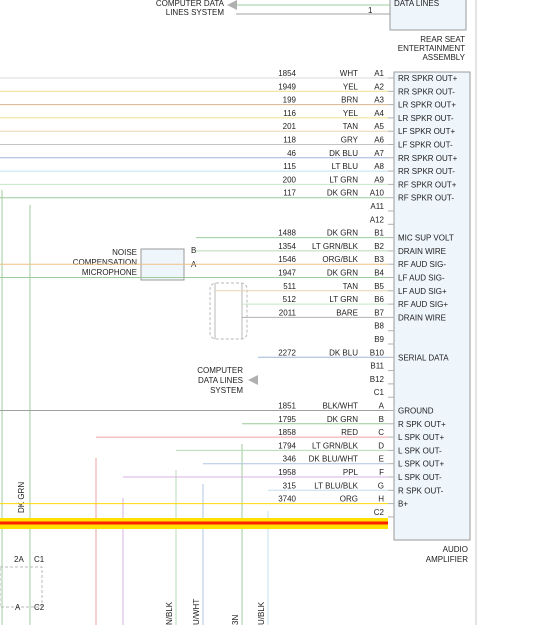  Describe the element at coordinates (350, 140) in the screenshot. I see `row-a6-color: GRY` at that location.